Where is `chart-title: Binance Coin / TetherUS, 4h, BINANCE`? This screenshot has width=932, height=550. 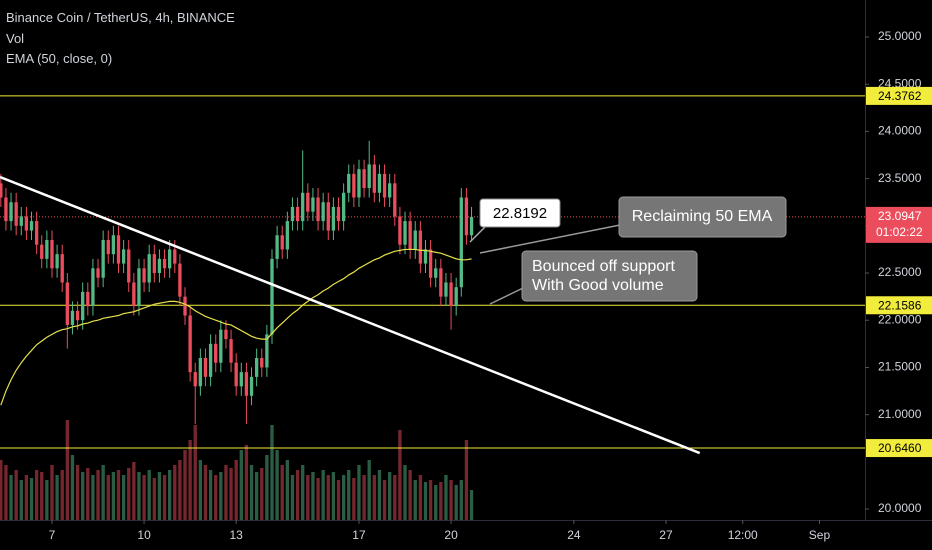 chart-title: Binance Coin / TetherUS, 4h, BINANCE is located at coordinates (120, 17).